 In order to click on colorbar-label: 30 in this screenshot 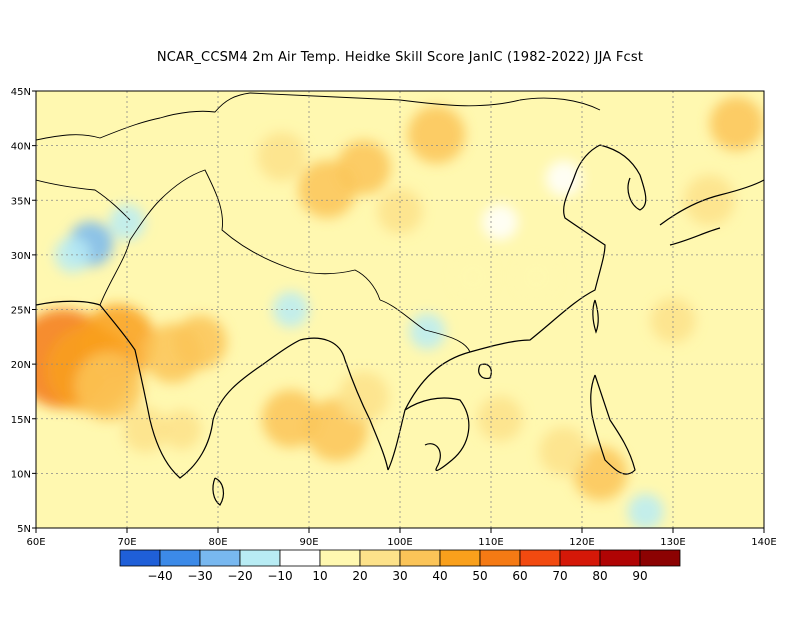, I will do `click(399, 576)`.